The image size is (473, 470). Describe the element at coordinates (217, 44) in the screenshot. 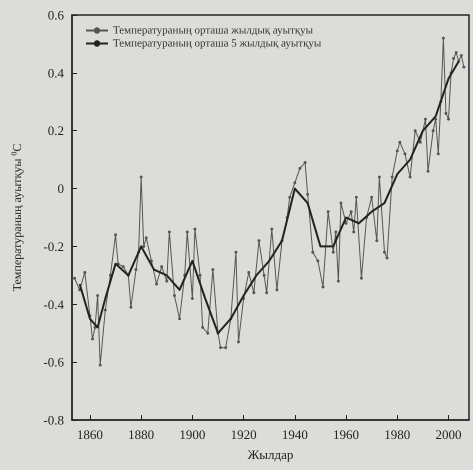

I see `legend-label: Температураның орташа 5 жылдық ауытқуы` at that location.